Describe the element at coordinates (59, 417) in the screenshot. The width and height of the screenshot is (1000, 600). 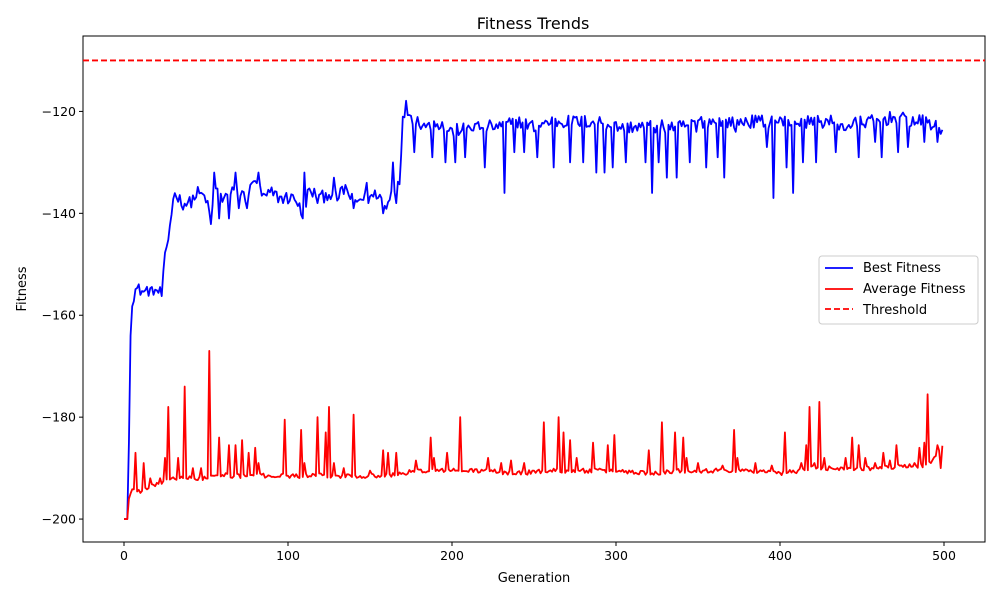
I see `y-tick-label: −180` at that location.